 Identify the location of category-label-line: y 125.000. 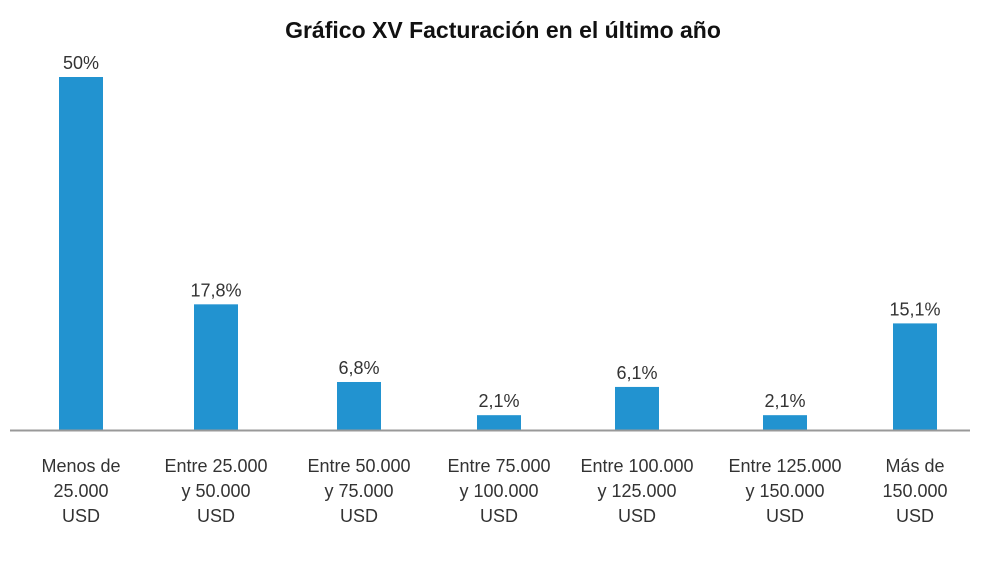
(636, 491).